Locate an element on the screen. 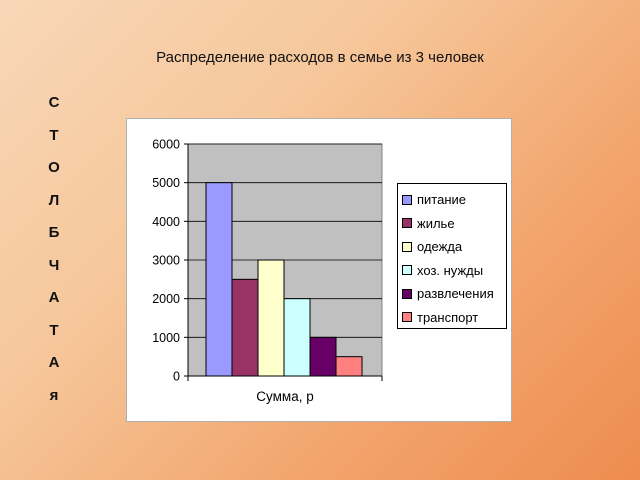  legend-item: хоз. нужды is located at coordinates (454, 271).